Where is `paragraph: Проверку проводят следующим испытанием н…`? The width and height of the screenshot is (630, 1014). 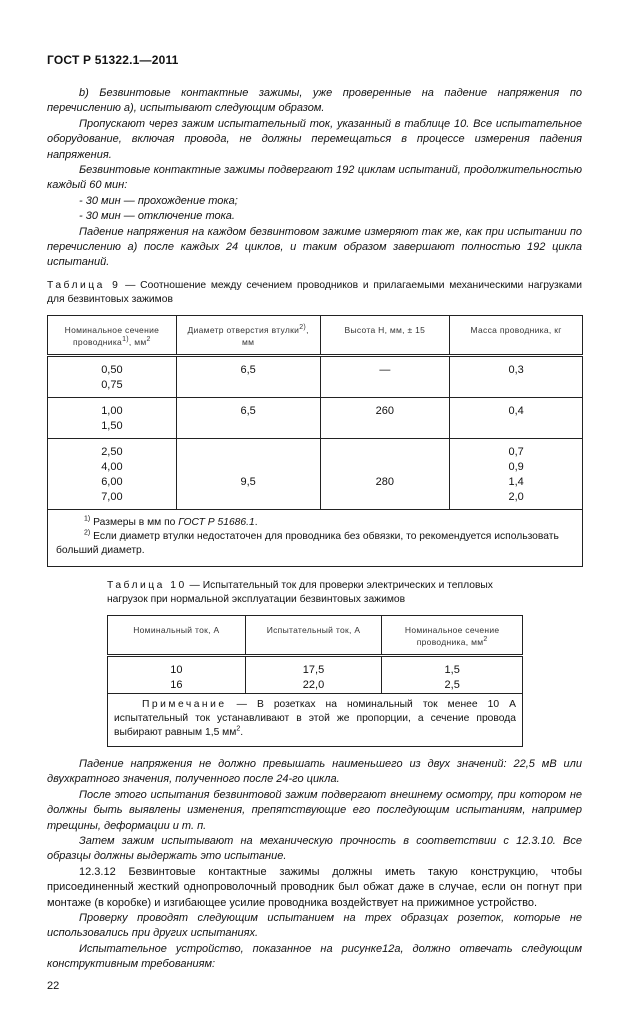
paragraph: Проверку проводят следующим испытанием н… is located at coordinates (314, 925).